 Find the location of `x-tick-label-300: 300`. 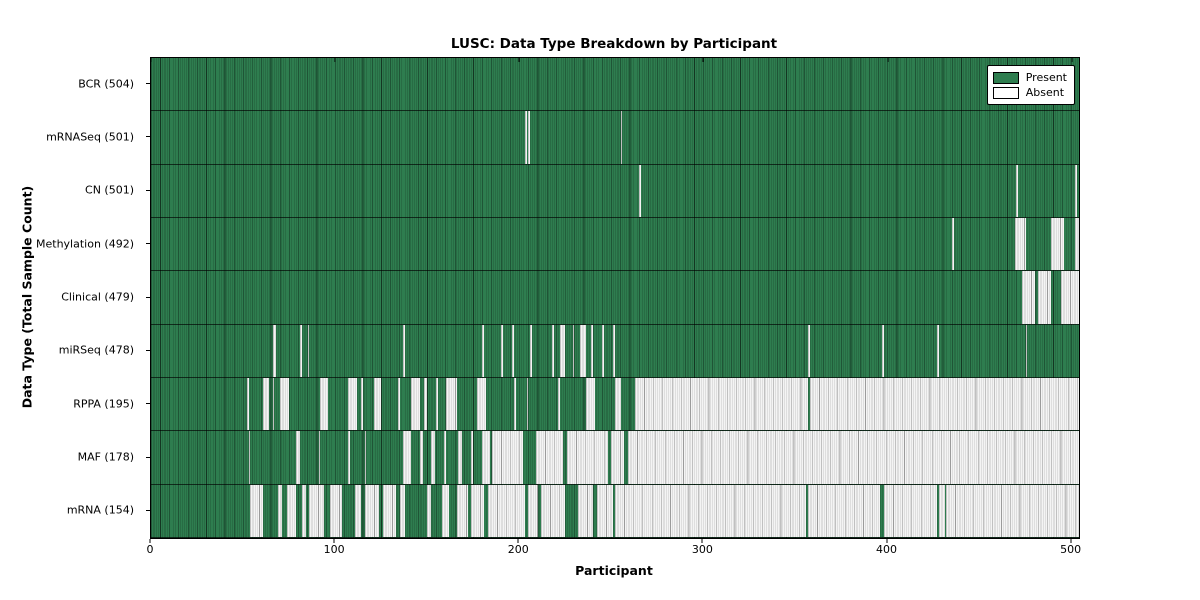

x-tick-label-300: 300 is located at coordinates (702, 549).